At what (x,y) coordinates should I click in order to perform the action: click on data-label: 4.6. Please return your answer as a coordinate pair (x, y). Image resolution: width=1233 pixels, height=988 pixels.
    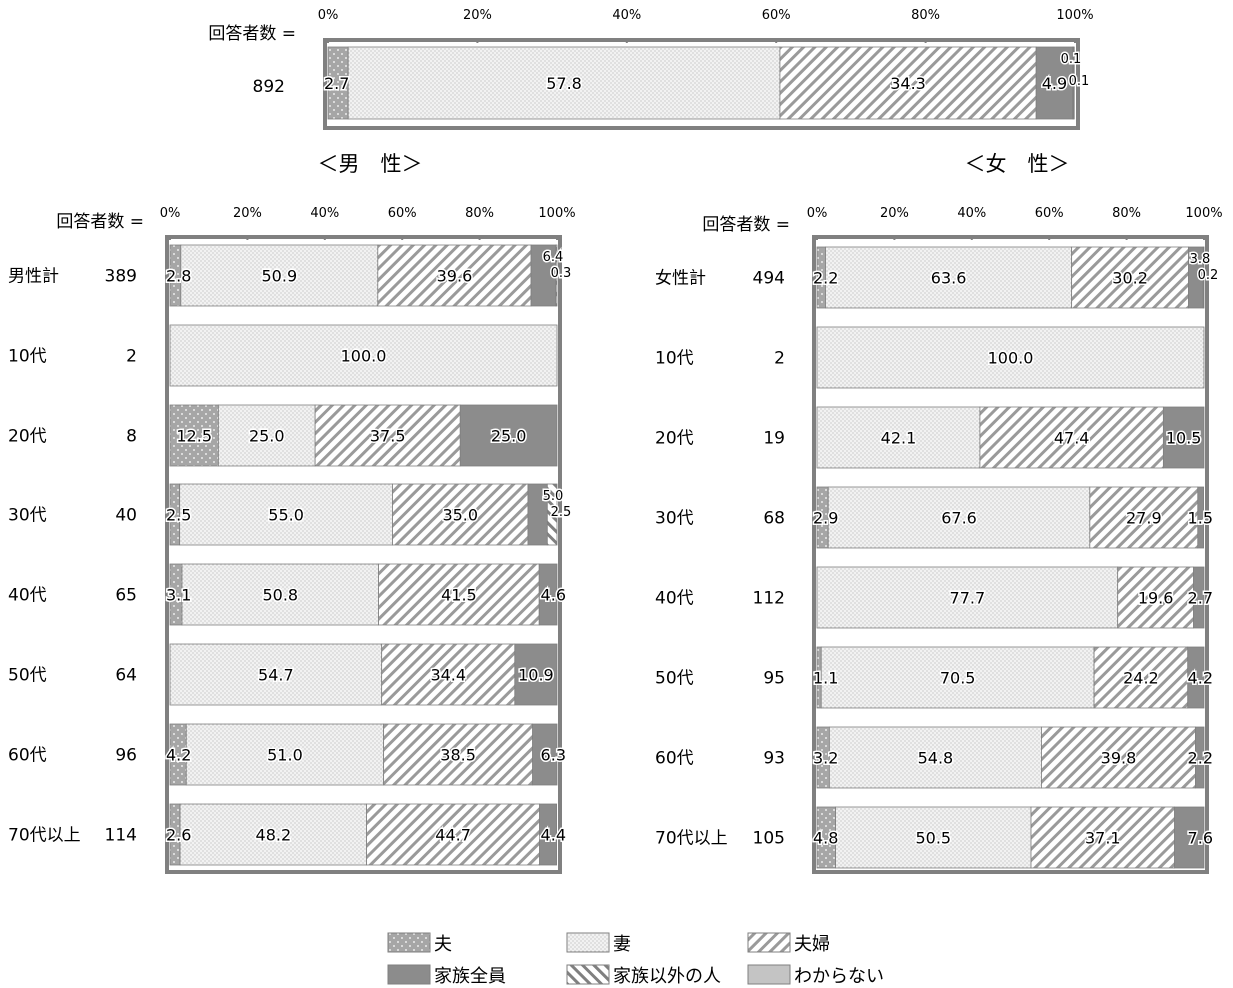
    Looking at the image, I should click on (553, 595).